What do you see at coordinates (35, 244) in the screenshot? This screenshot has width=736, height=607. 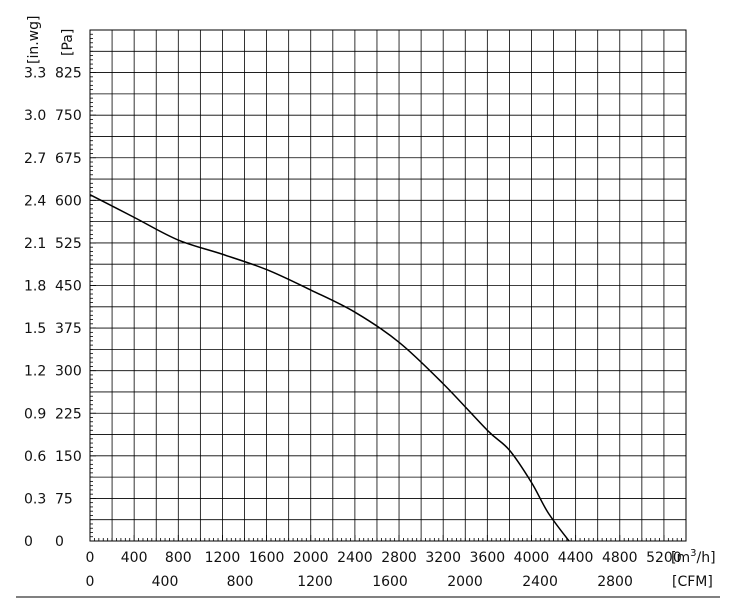 I see `y-tick-label-in-wg: 2.1` at bounding box center [35, 244].